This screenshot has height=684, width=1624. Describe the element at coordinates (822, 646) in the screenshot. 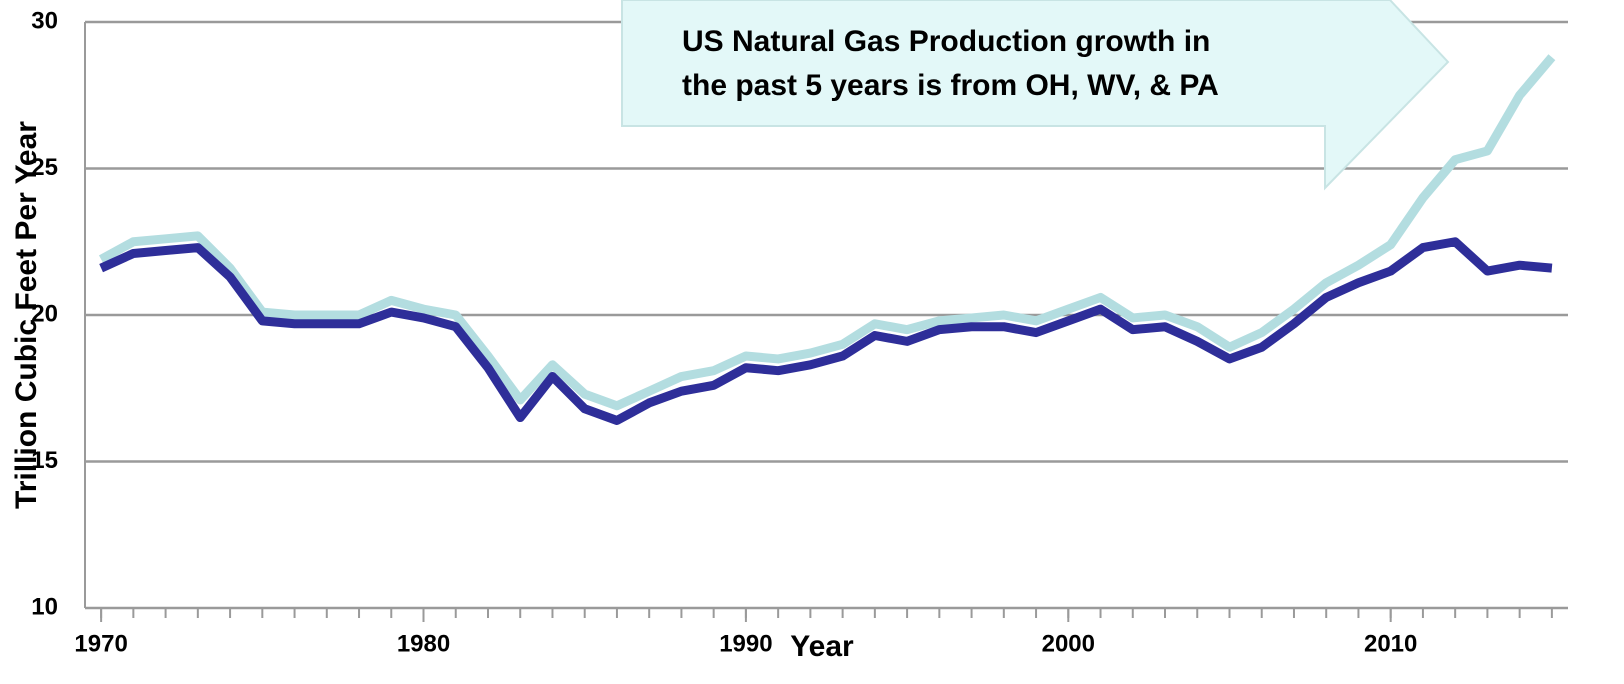

I see `x-axis-label: Year` at that location.